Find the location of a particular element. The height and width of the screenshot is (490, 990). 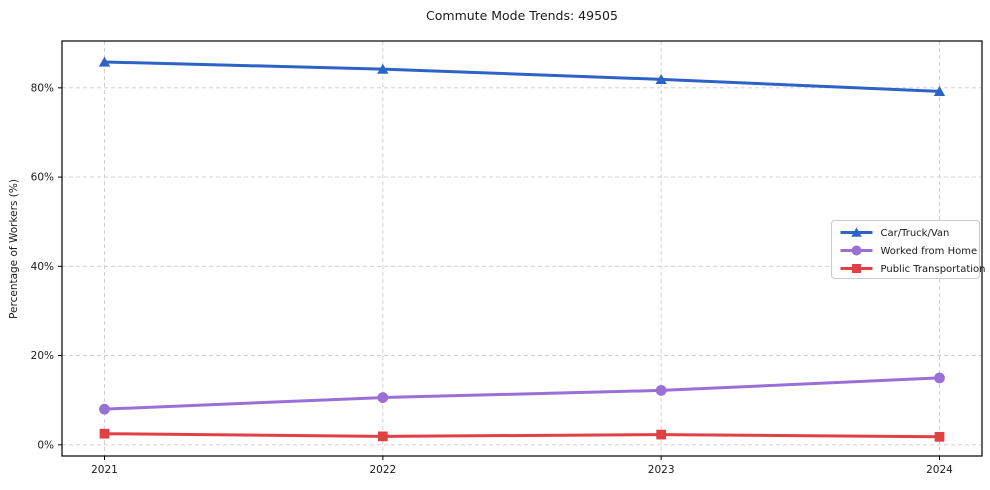

series-worked-from-home is located at coordinates (522, 393).